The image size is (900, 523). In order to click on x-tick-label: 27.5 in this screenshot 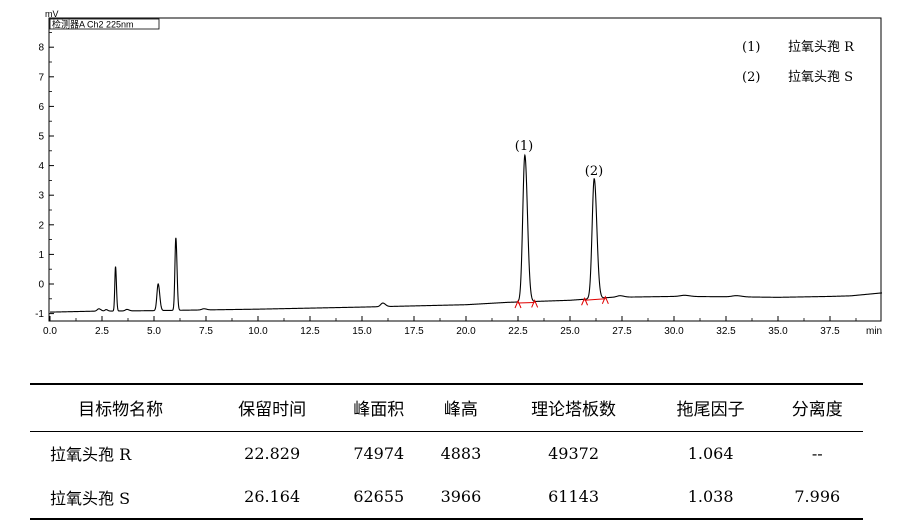, I will do `click(622, 331)`.